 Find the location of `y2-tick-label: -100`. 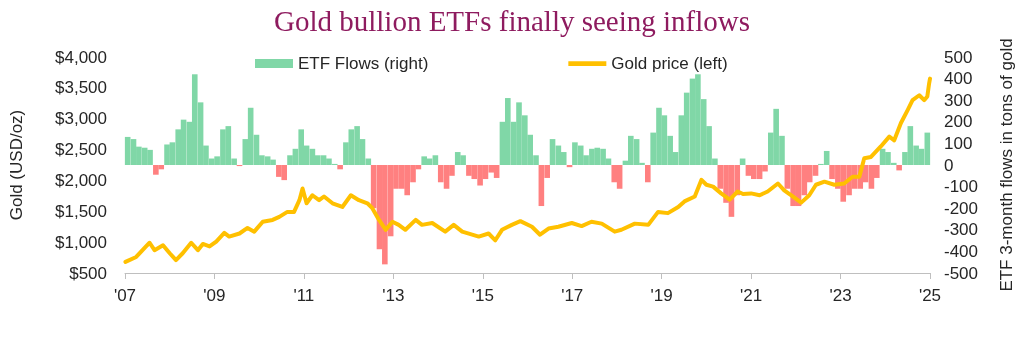

y2-tick-label: -100 is located at coordinates (961, 187).